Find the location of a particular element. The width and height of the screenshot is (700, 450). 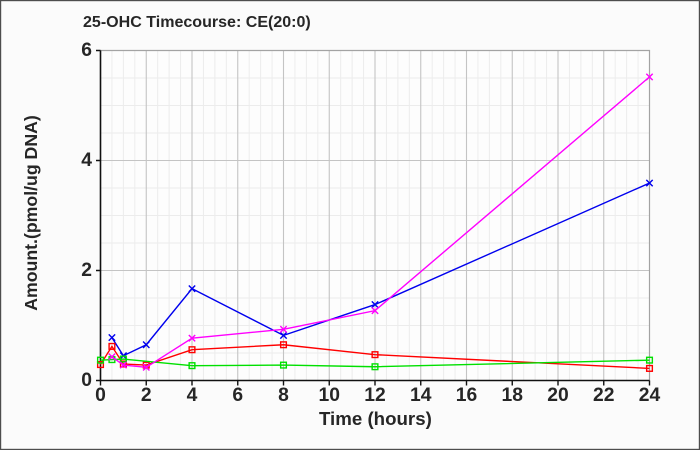

svg-text: 10 is located at coordinates (329, 395).